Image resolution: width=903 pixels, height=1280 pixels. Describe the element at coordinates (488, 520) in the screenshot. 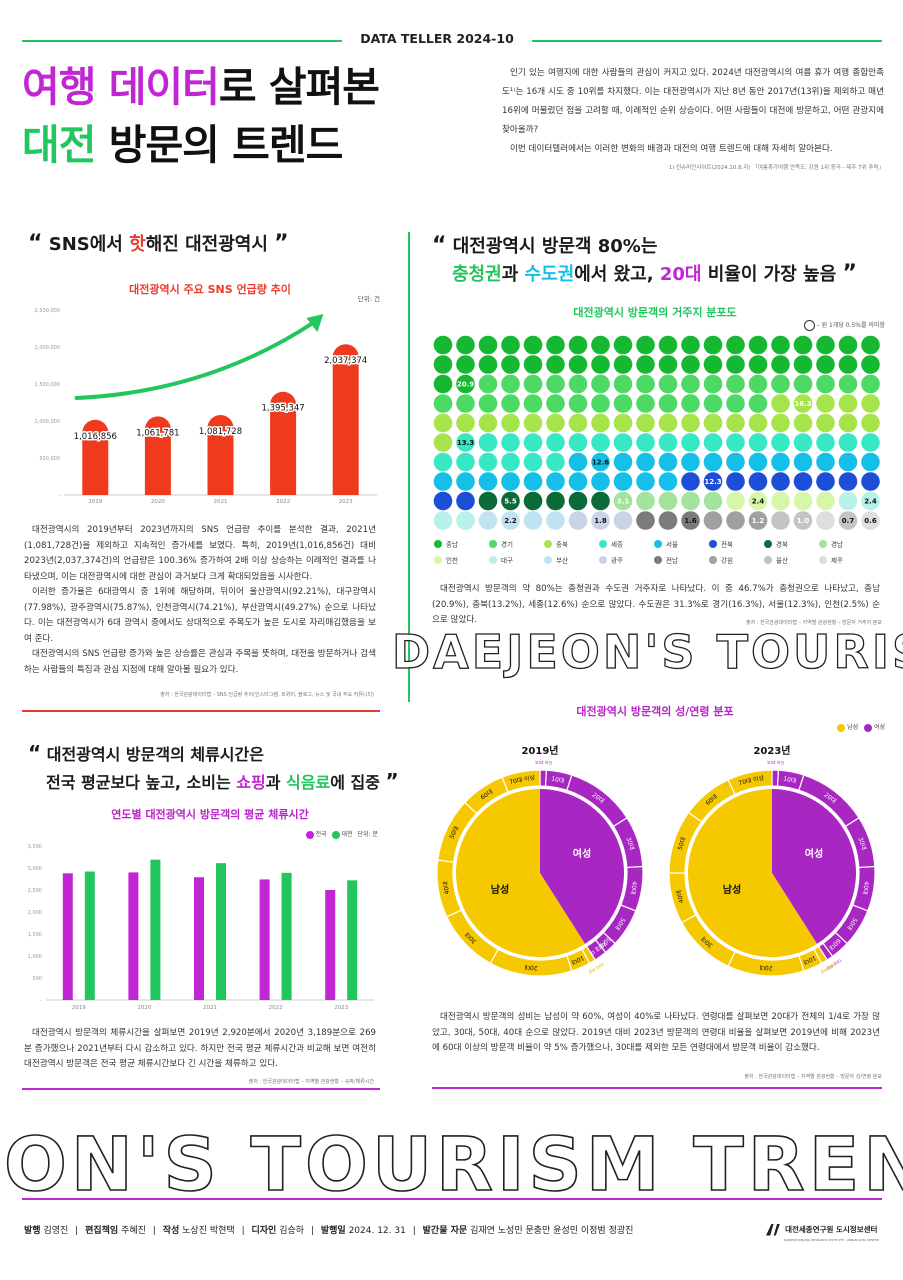

I see `dot-부산` at that location.